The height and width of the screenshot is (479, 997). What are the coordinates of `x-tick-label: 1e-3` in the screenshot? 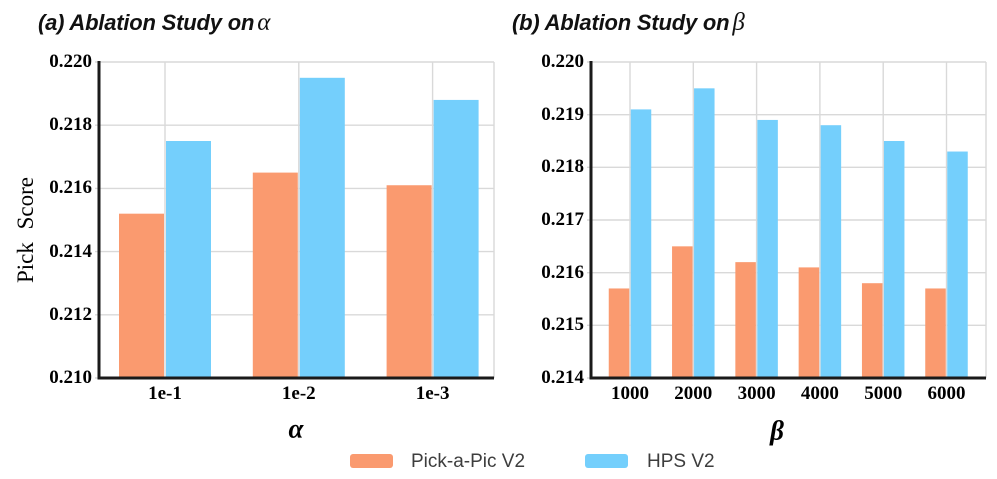 It's located at (432, 393).